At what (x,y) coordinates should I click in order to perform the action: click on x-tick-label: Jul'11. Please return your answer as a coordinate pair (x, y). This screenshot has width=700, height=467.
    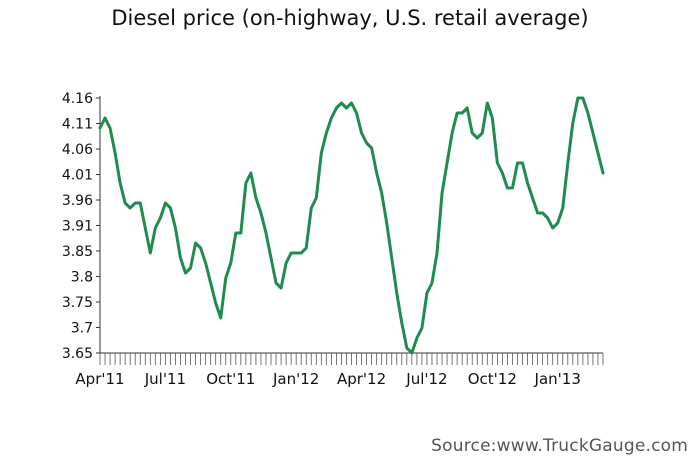
    Looking at the image, I should click on (165, 379).